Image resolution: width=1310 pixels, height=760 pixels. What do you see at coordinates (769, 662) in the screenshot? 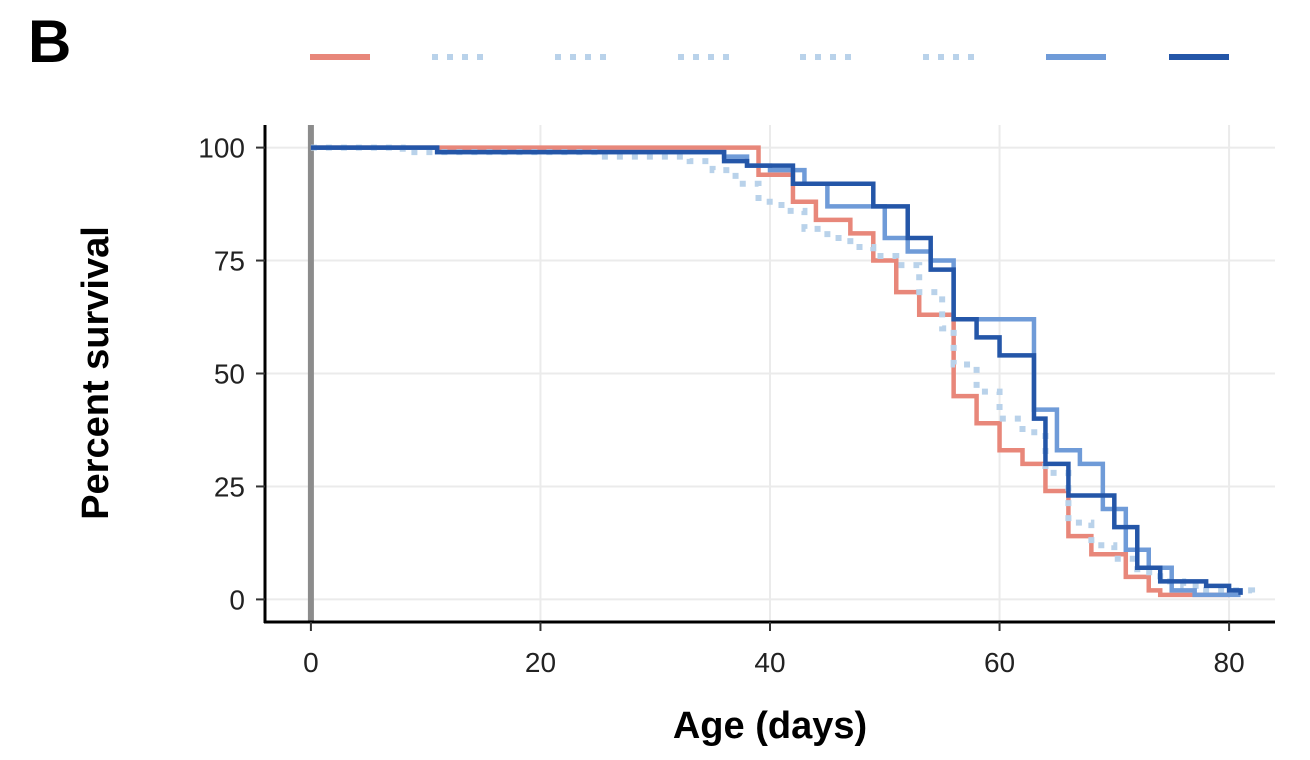
I see `x-tick-label: 40` at bounding box center [769, 662].